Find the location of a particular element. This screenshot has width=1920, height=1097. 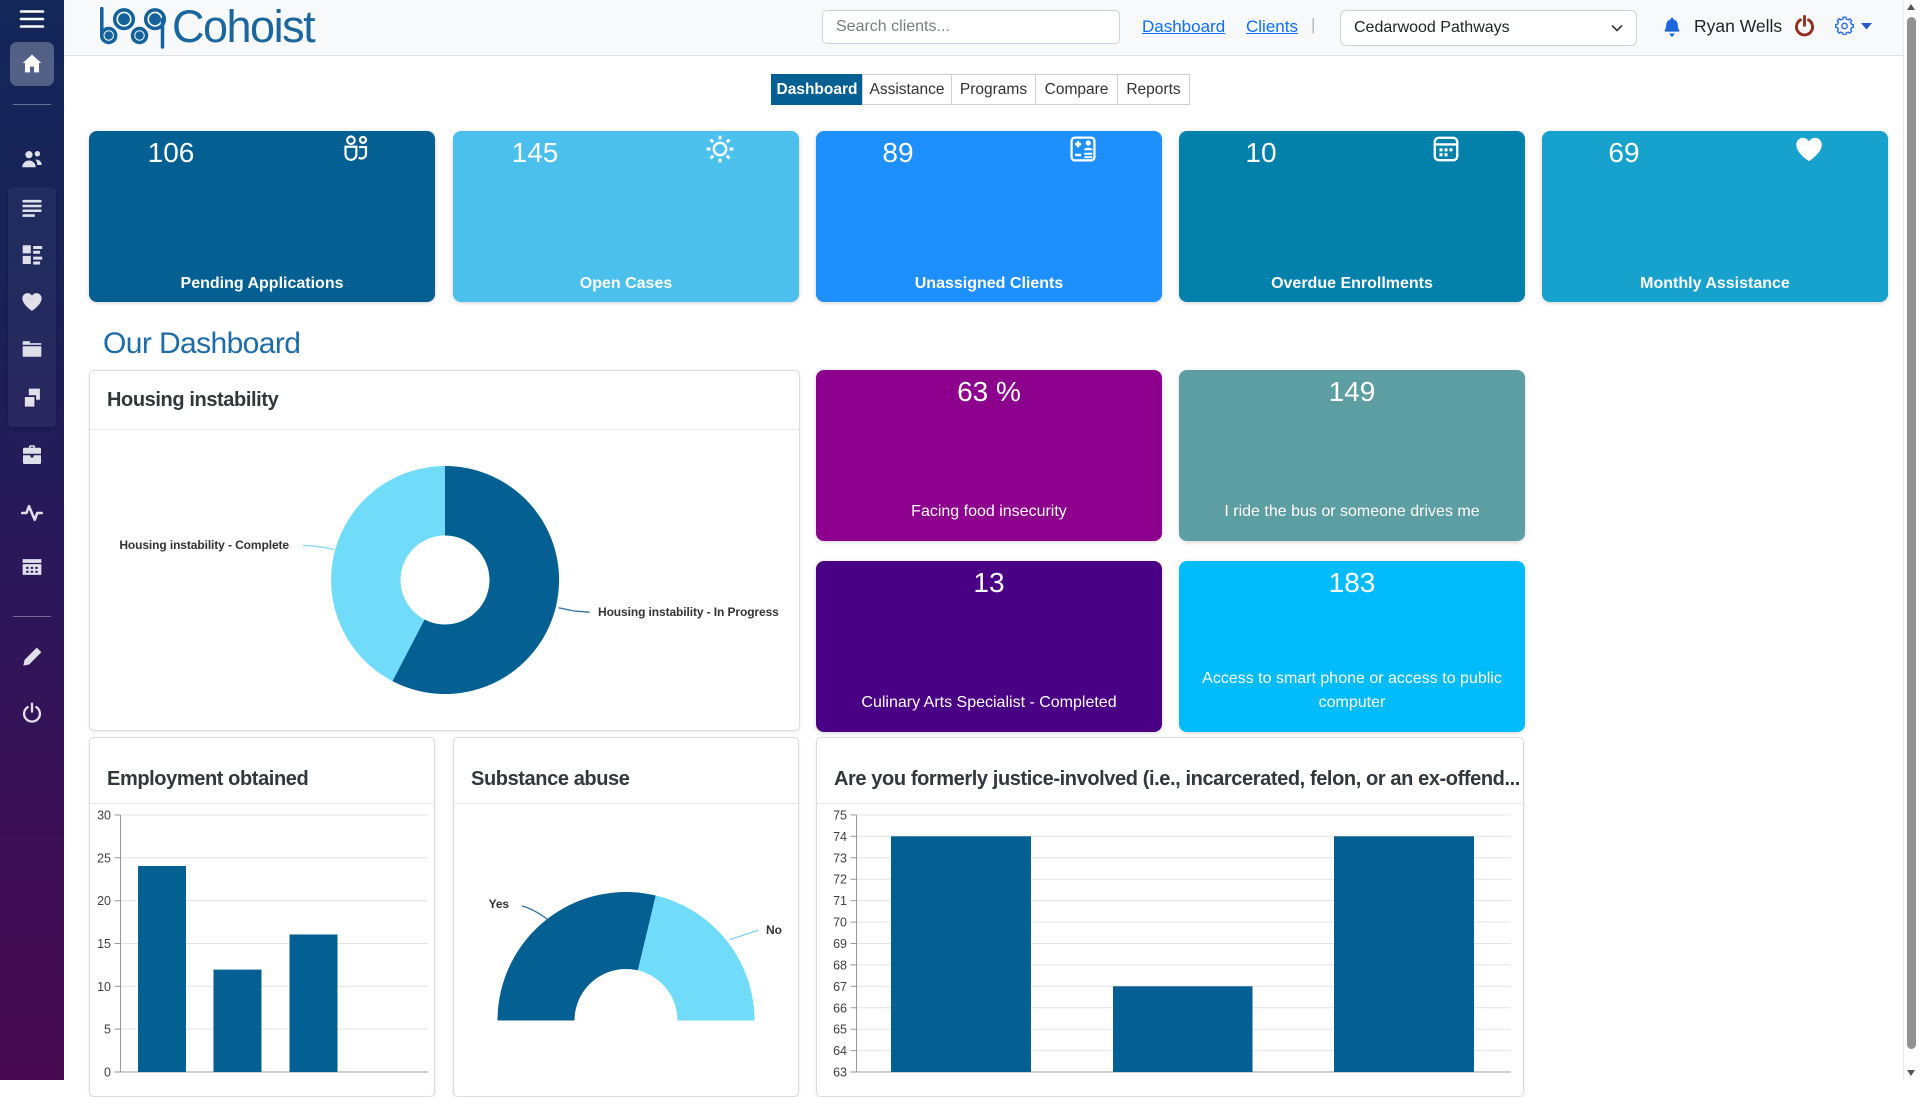

svg-text: 0 is located at coordinates (107, 1073).